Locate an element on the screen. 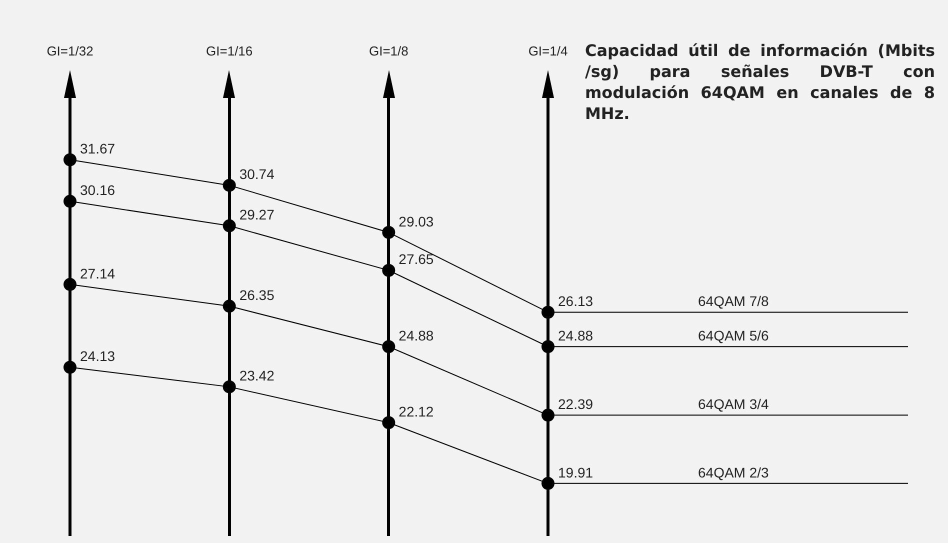  data-label: 31.67 is located at coordinates (98, 148).